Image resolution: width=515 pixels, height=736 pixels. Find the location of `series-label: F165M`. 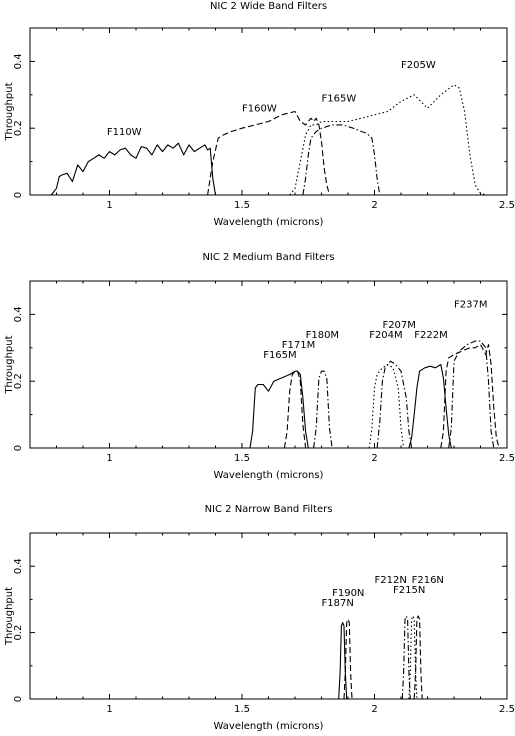

series-label: F165M is located at coordinates (279, 355).